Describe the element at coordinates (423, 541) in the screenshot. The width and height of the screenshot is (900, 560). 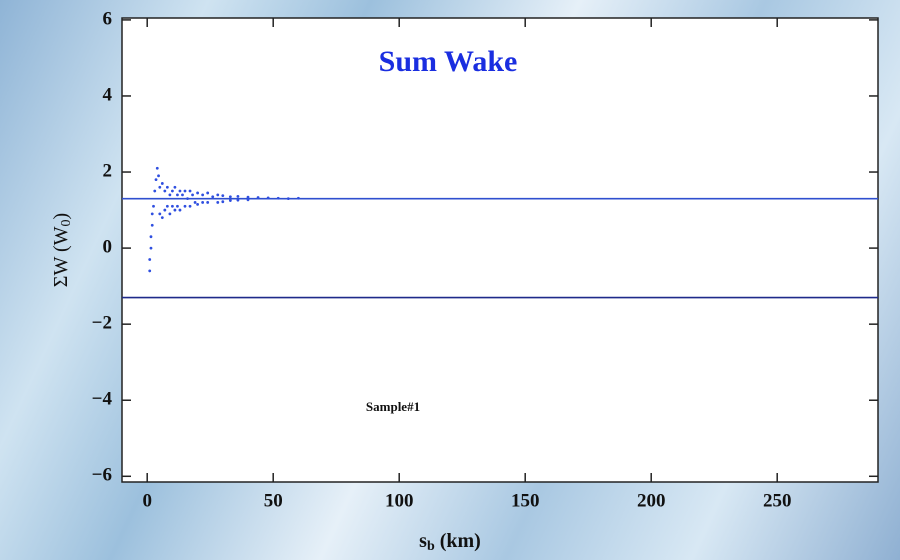
I see `x-label-main: s` at that location.